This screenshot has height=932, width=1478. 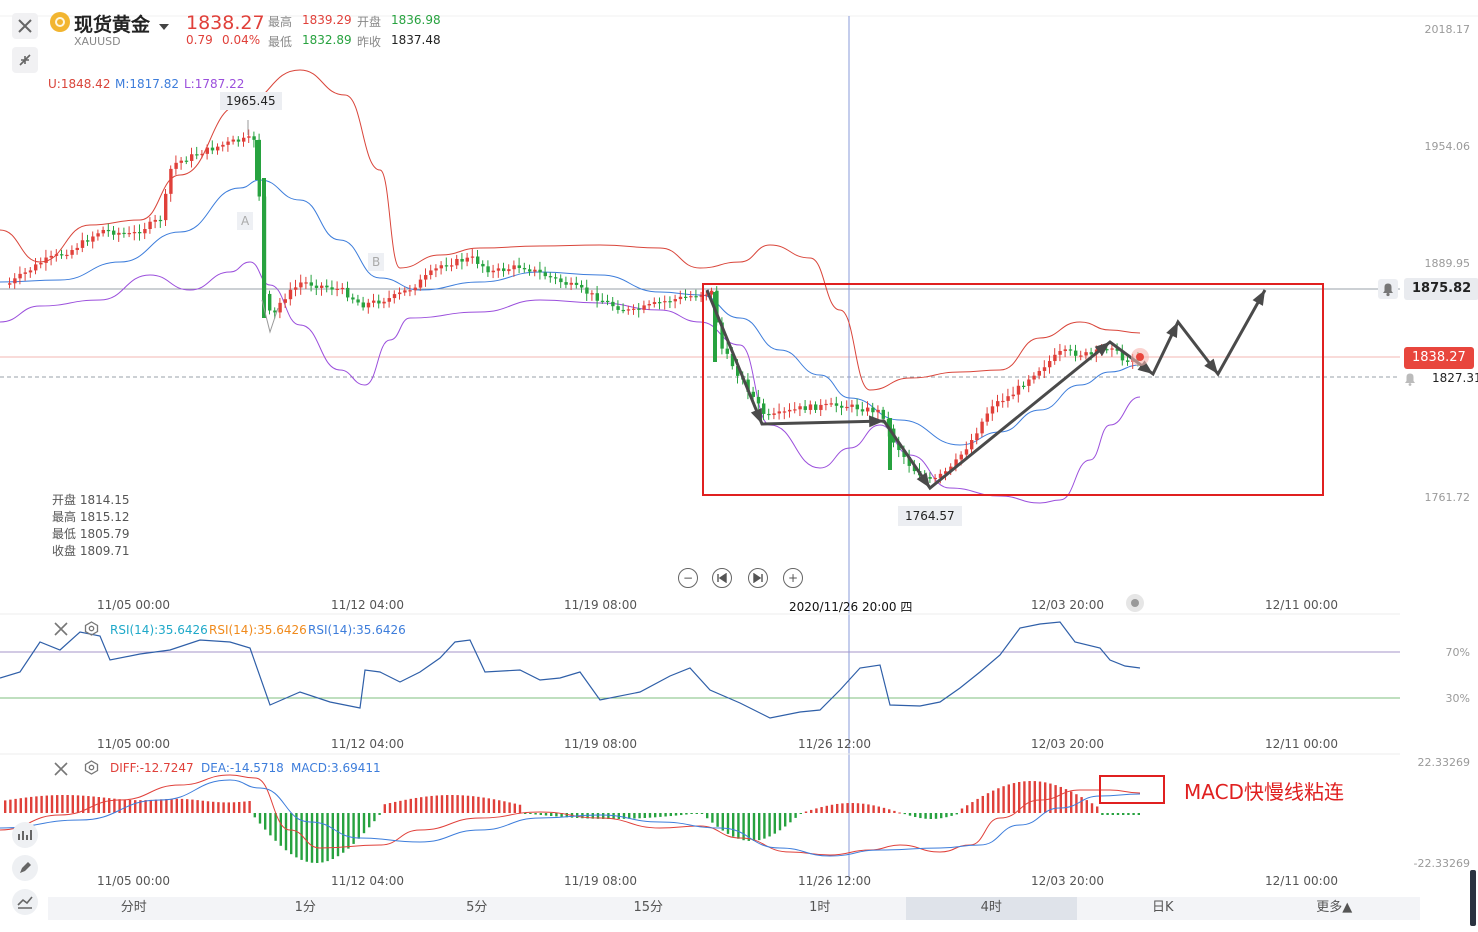 What do you see at coordinates (25, 902) in the screenshot?
I see `line-tool-button` at bounding box center [25, 902].